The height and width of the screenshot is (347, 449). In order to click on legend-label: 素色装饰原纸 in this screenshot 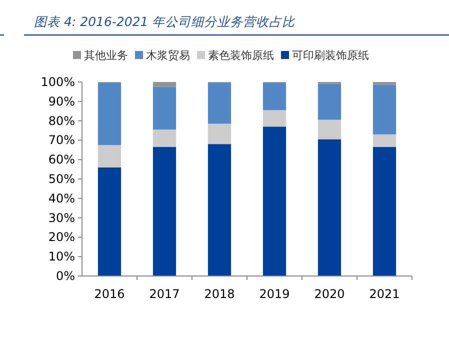, I will do `click(241, 55)`.